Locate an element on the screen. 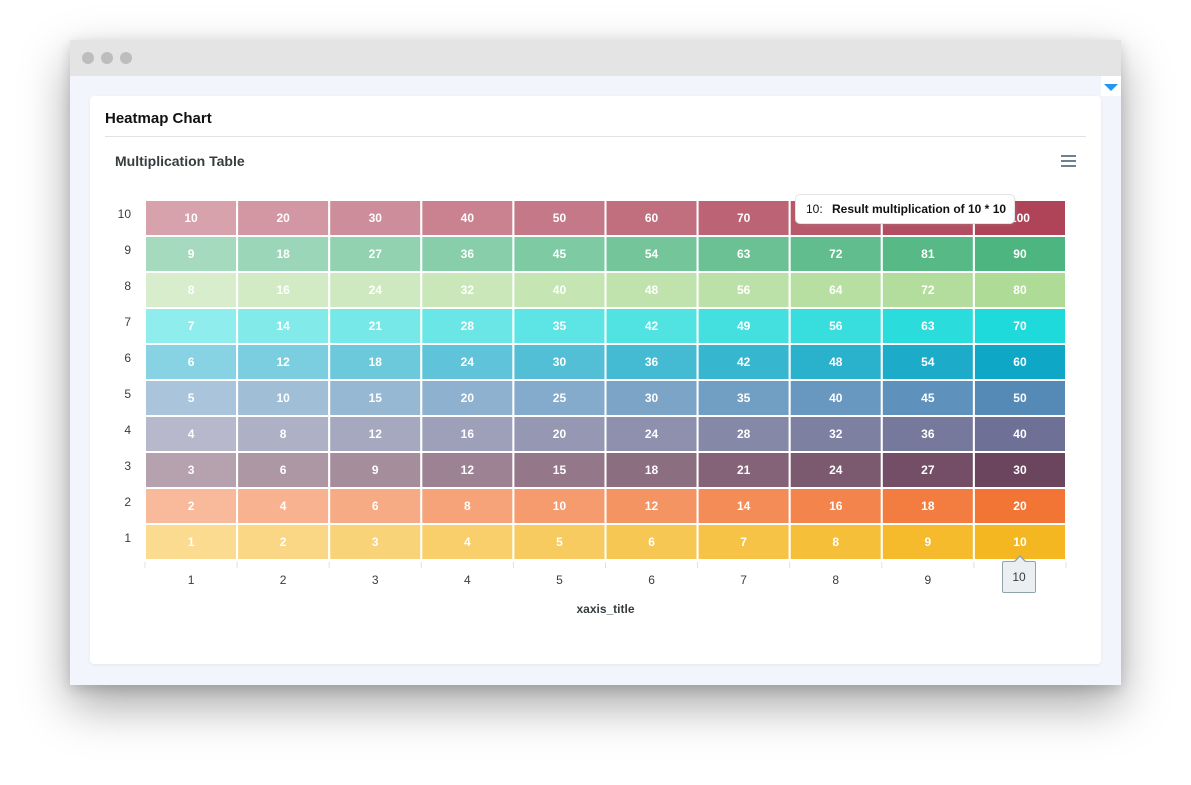 This screenshot has height=785, width=1191. cell-data-label: 4 is located at coordinates (467, 542).